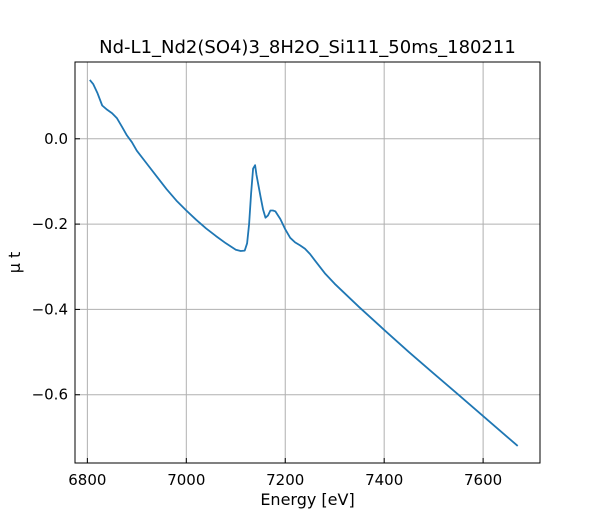 Image resolution: width=600 pixels, height=520 pixels. Describe the element at coordinates (50, 224) in the screenshot. I see `y-tick-label: −0.2` at that location.